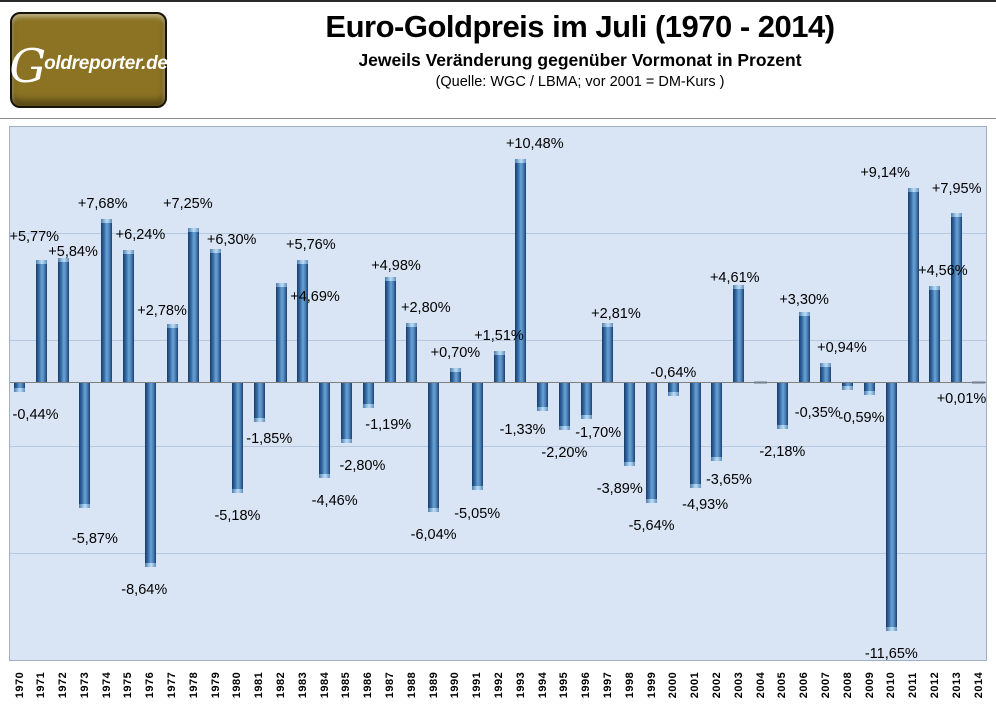 This screenshot has height=711, width=996. What do you see at coordinates (172, 353) in the screenshot?
I see `bar-1977` at bounding box center [172, 353].